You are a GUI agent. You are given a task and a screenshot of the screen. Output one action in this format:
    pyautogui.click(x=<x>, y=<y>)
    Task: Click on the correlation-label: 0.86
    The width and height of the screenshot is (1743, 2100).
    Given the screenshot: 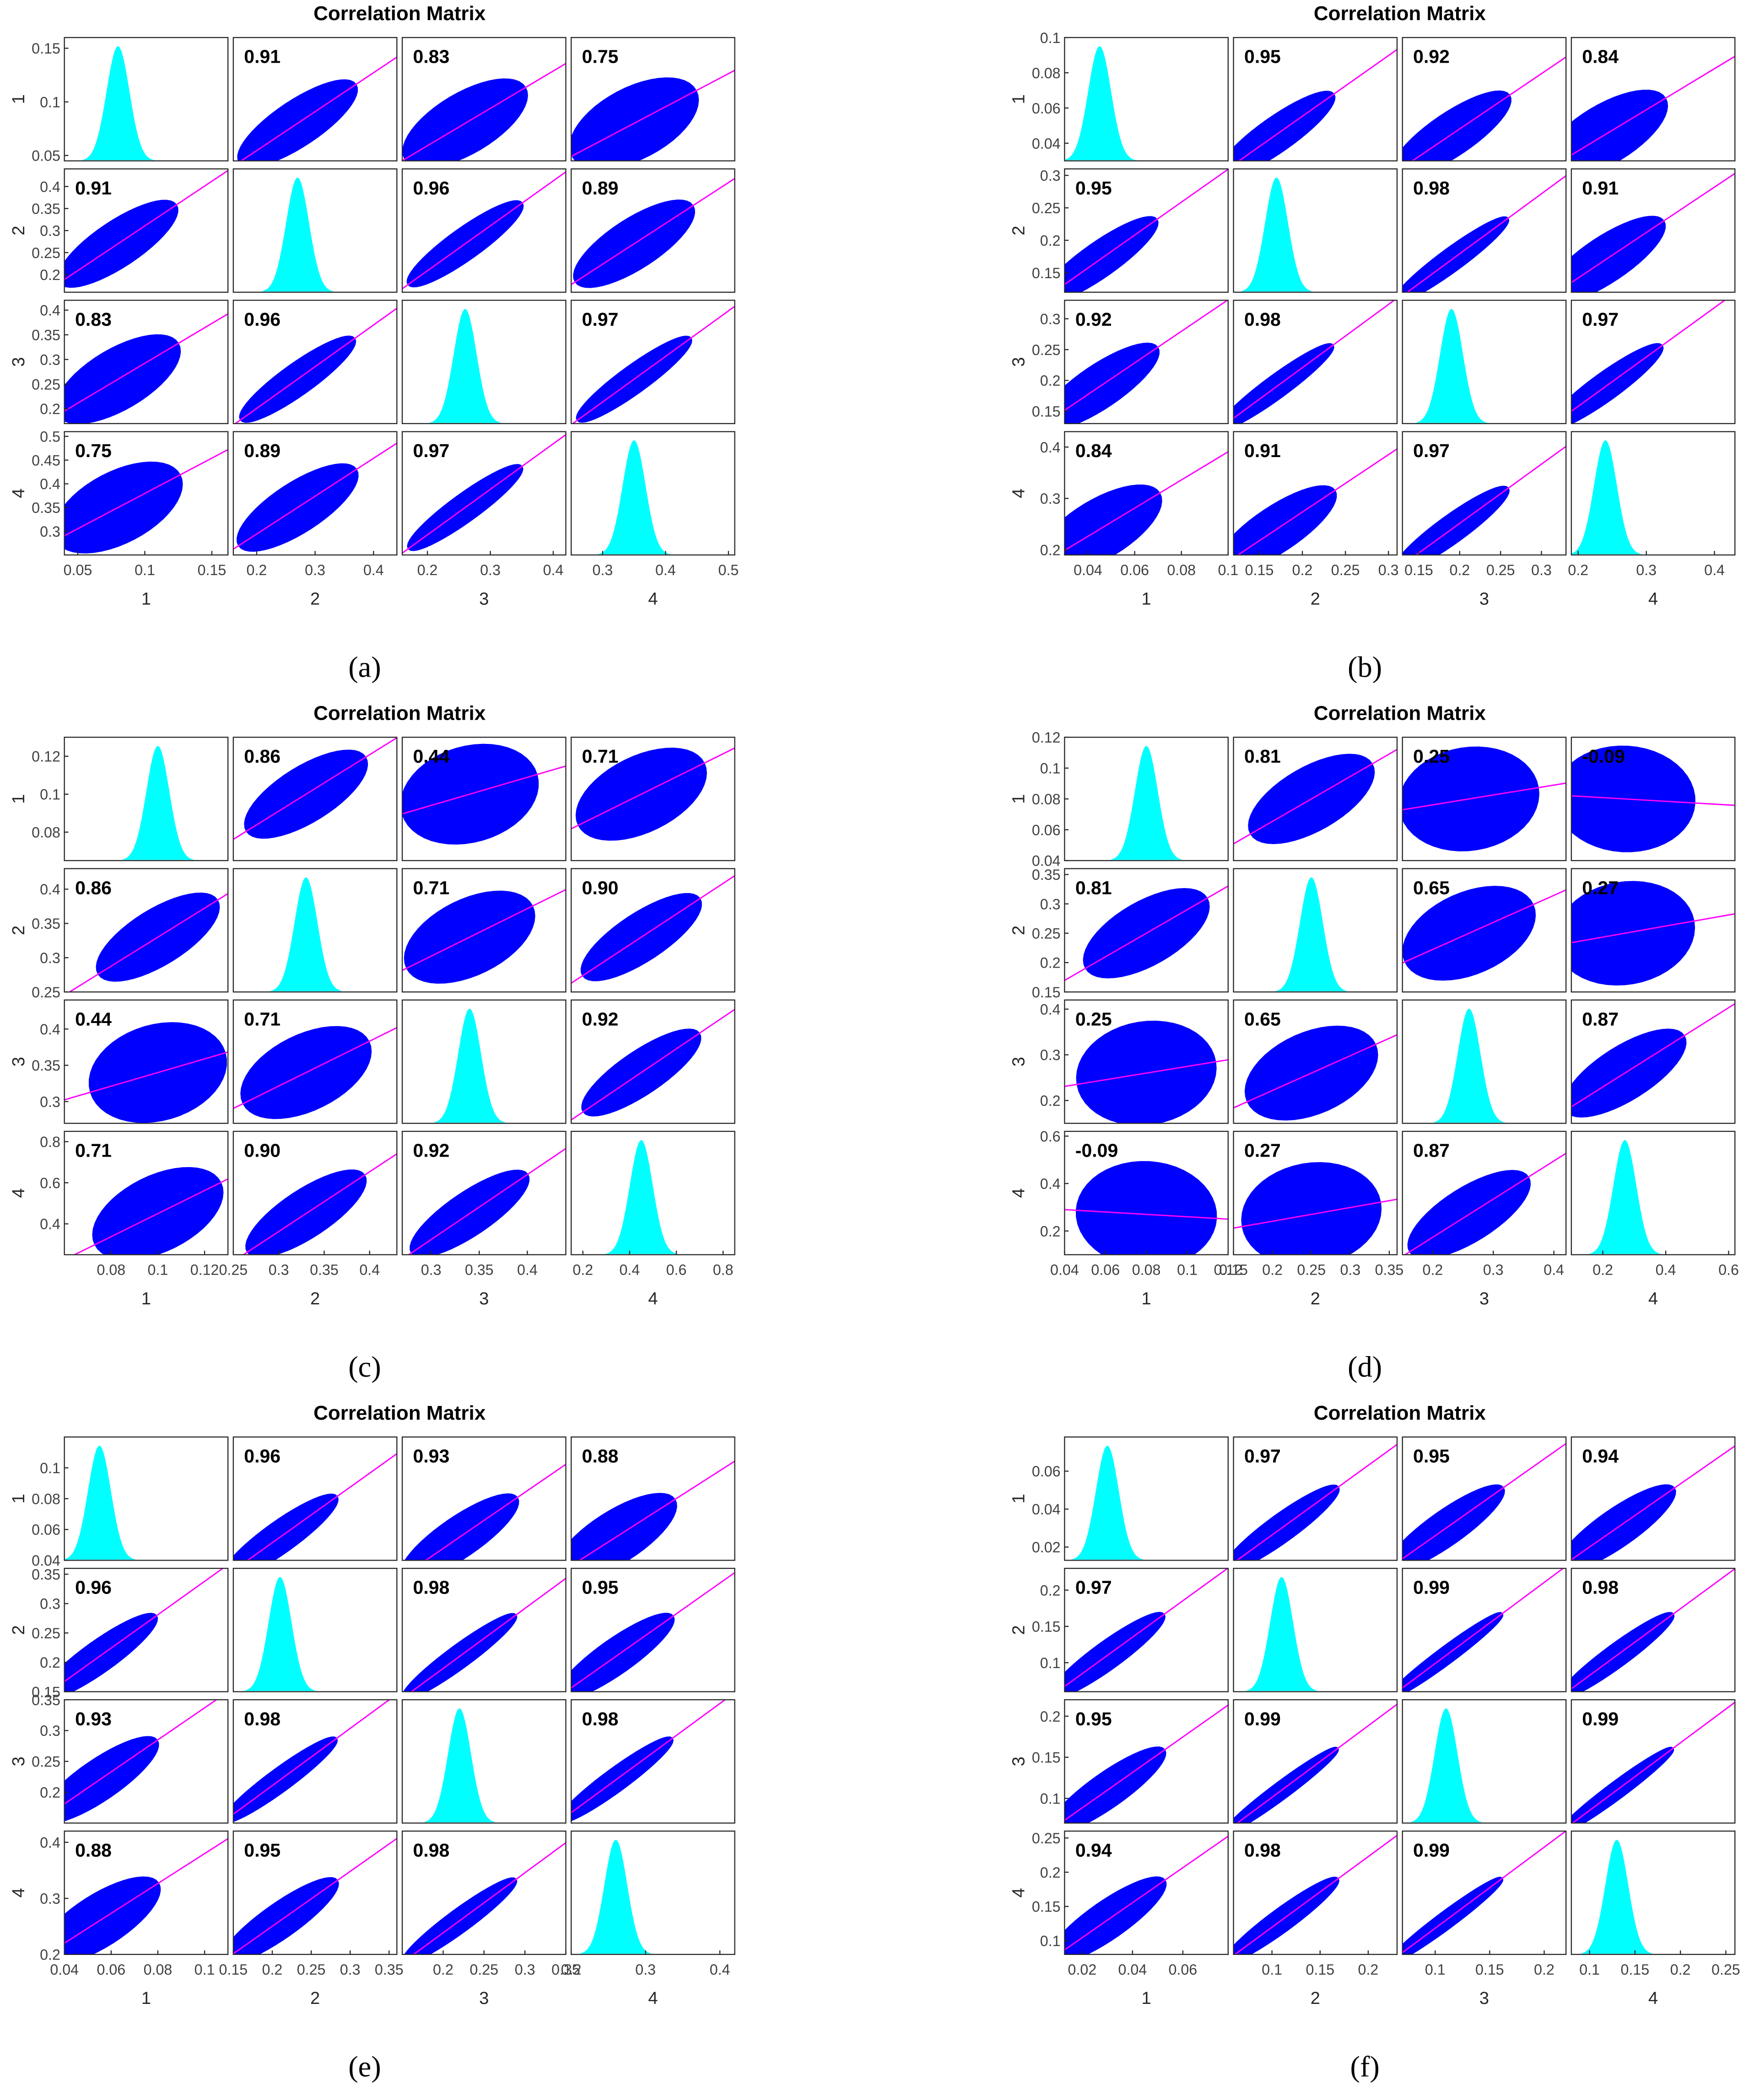 What is the action you would take?
    pyautogui.click(x=93, y=887)
    